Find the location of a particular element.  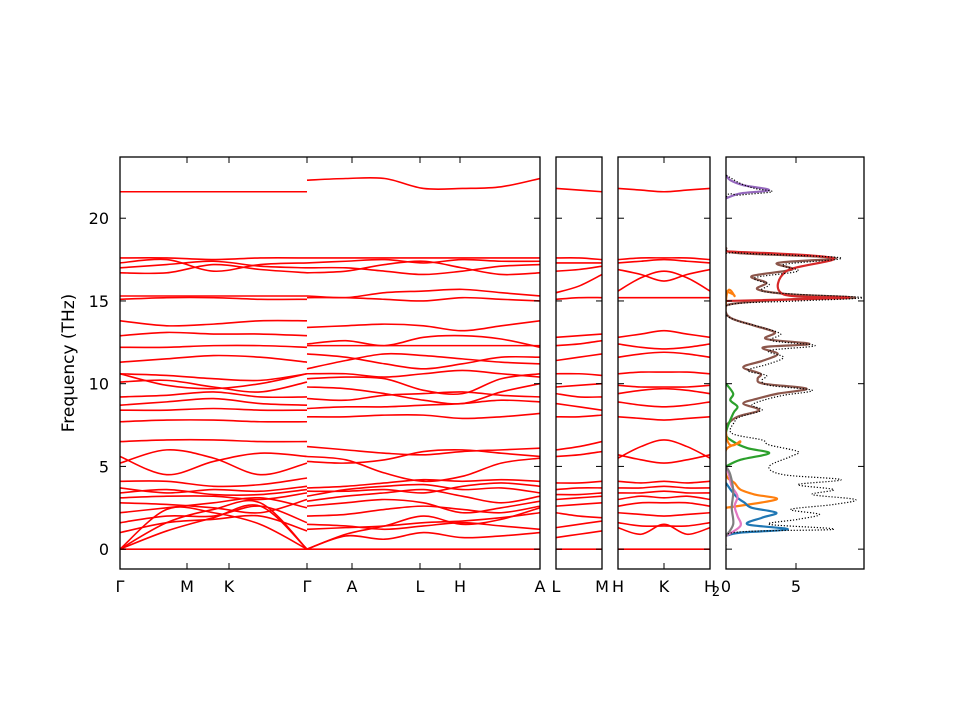

y-tick-labels: 0 5 10 15 20 is located at coordinates (99, 384).